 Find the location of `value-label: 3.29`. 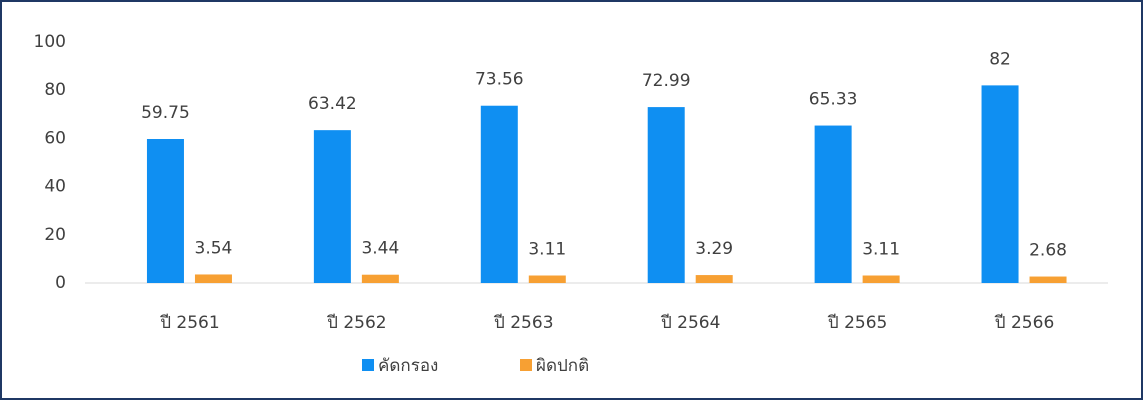

value-label: 3.29 is located at coordinates (714, 249).